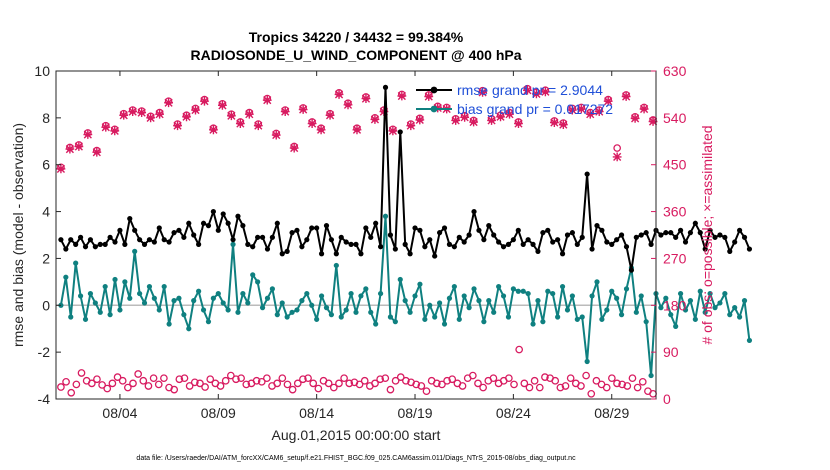 This screenshot has width=830, height=470. Describe the element at coordinates (46, 212) in the screenshot. I see `y-tick-label: 4` at that location.